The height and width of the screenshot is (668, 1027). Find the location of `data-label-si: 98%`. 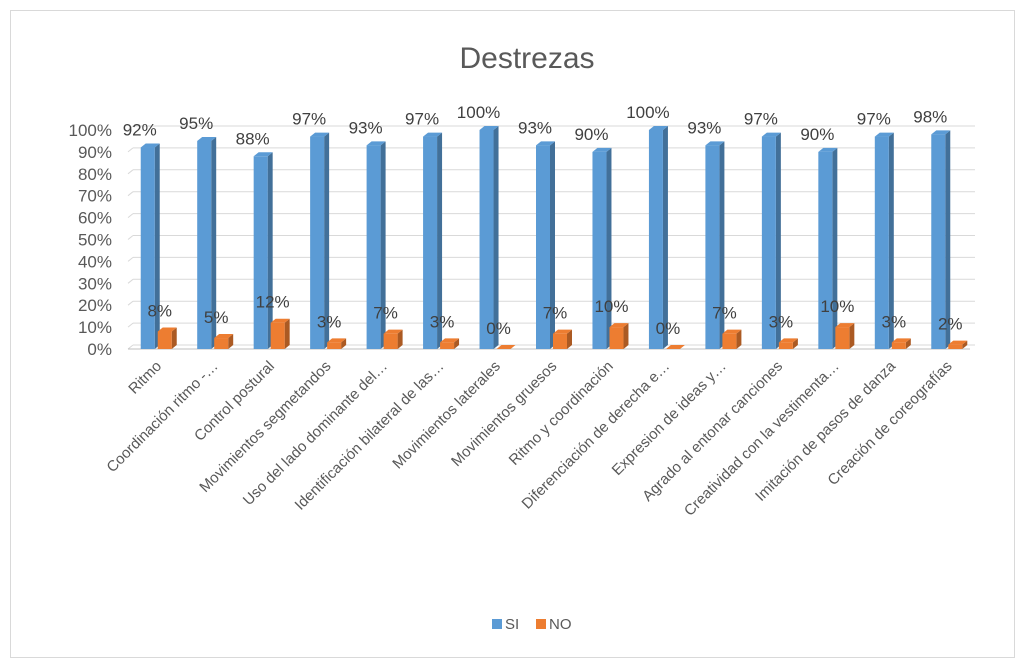

data-label-si: 98% is located at coordinates (930, 116).